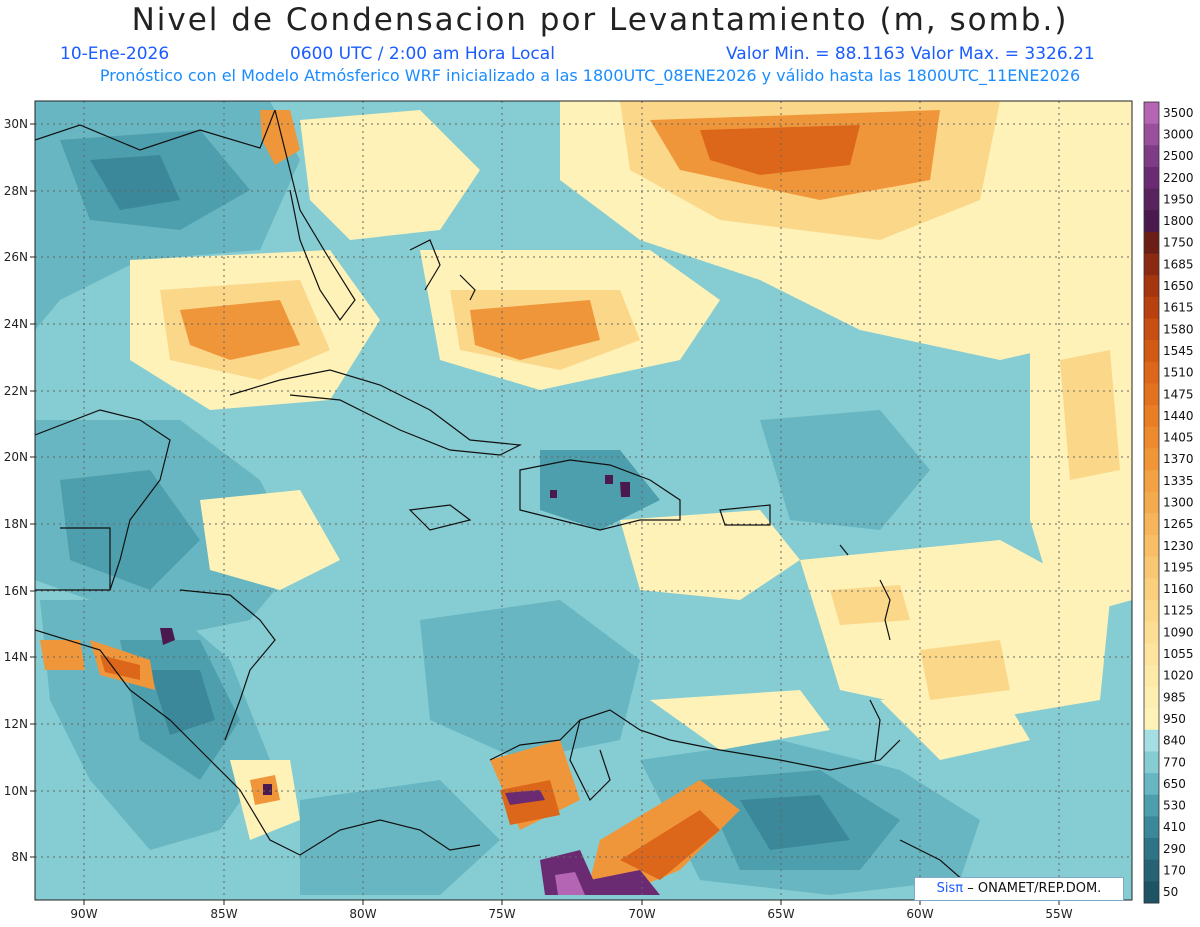 The width and height of the screenshot is (1200, 927). What do you see at coordinates (1174, 762) in the screenshot?
I see `colorbar-label: 770` at bounding box center [1174, 762].